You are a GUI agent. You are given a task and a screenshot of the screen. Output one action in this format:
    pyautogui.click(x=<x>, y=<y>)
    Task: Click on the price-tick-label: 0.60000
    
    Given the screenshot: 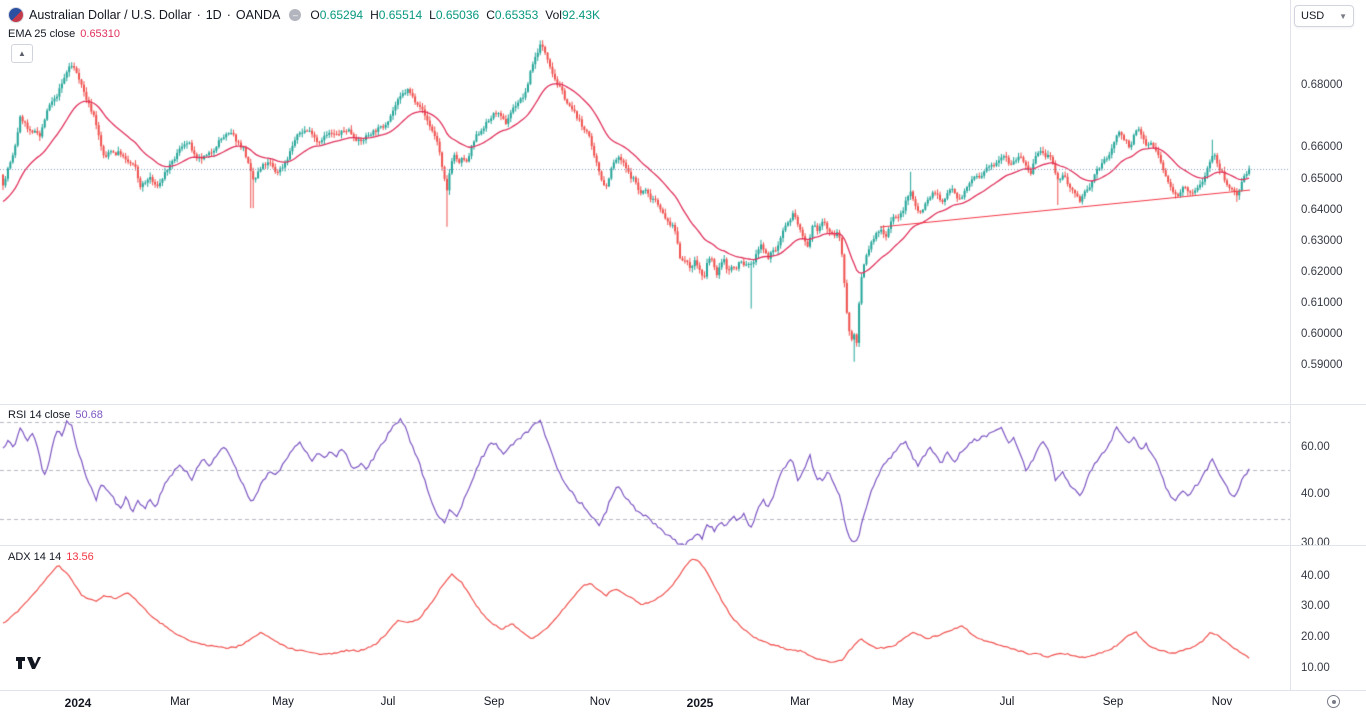 What is the action you would take?
    pyautogui.click(x=1322, y=334)
    